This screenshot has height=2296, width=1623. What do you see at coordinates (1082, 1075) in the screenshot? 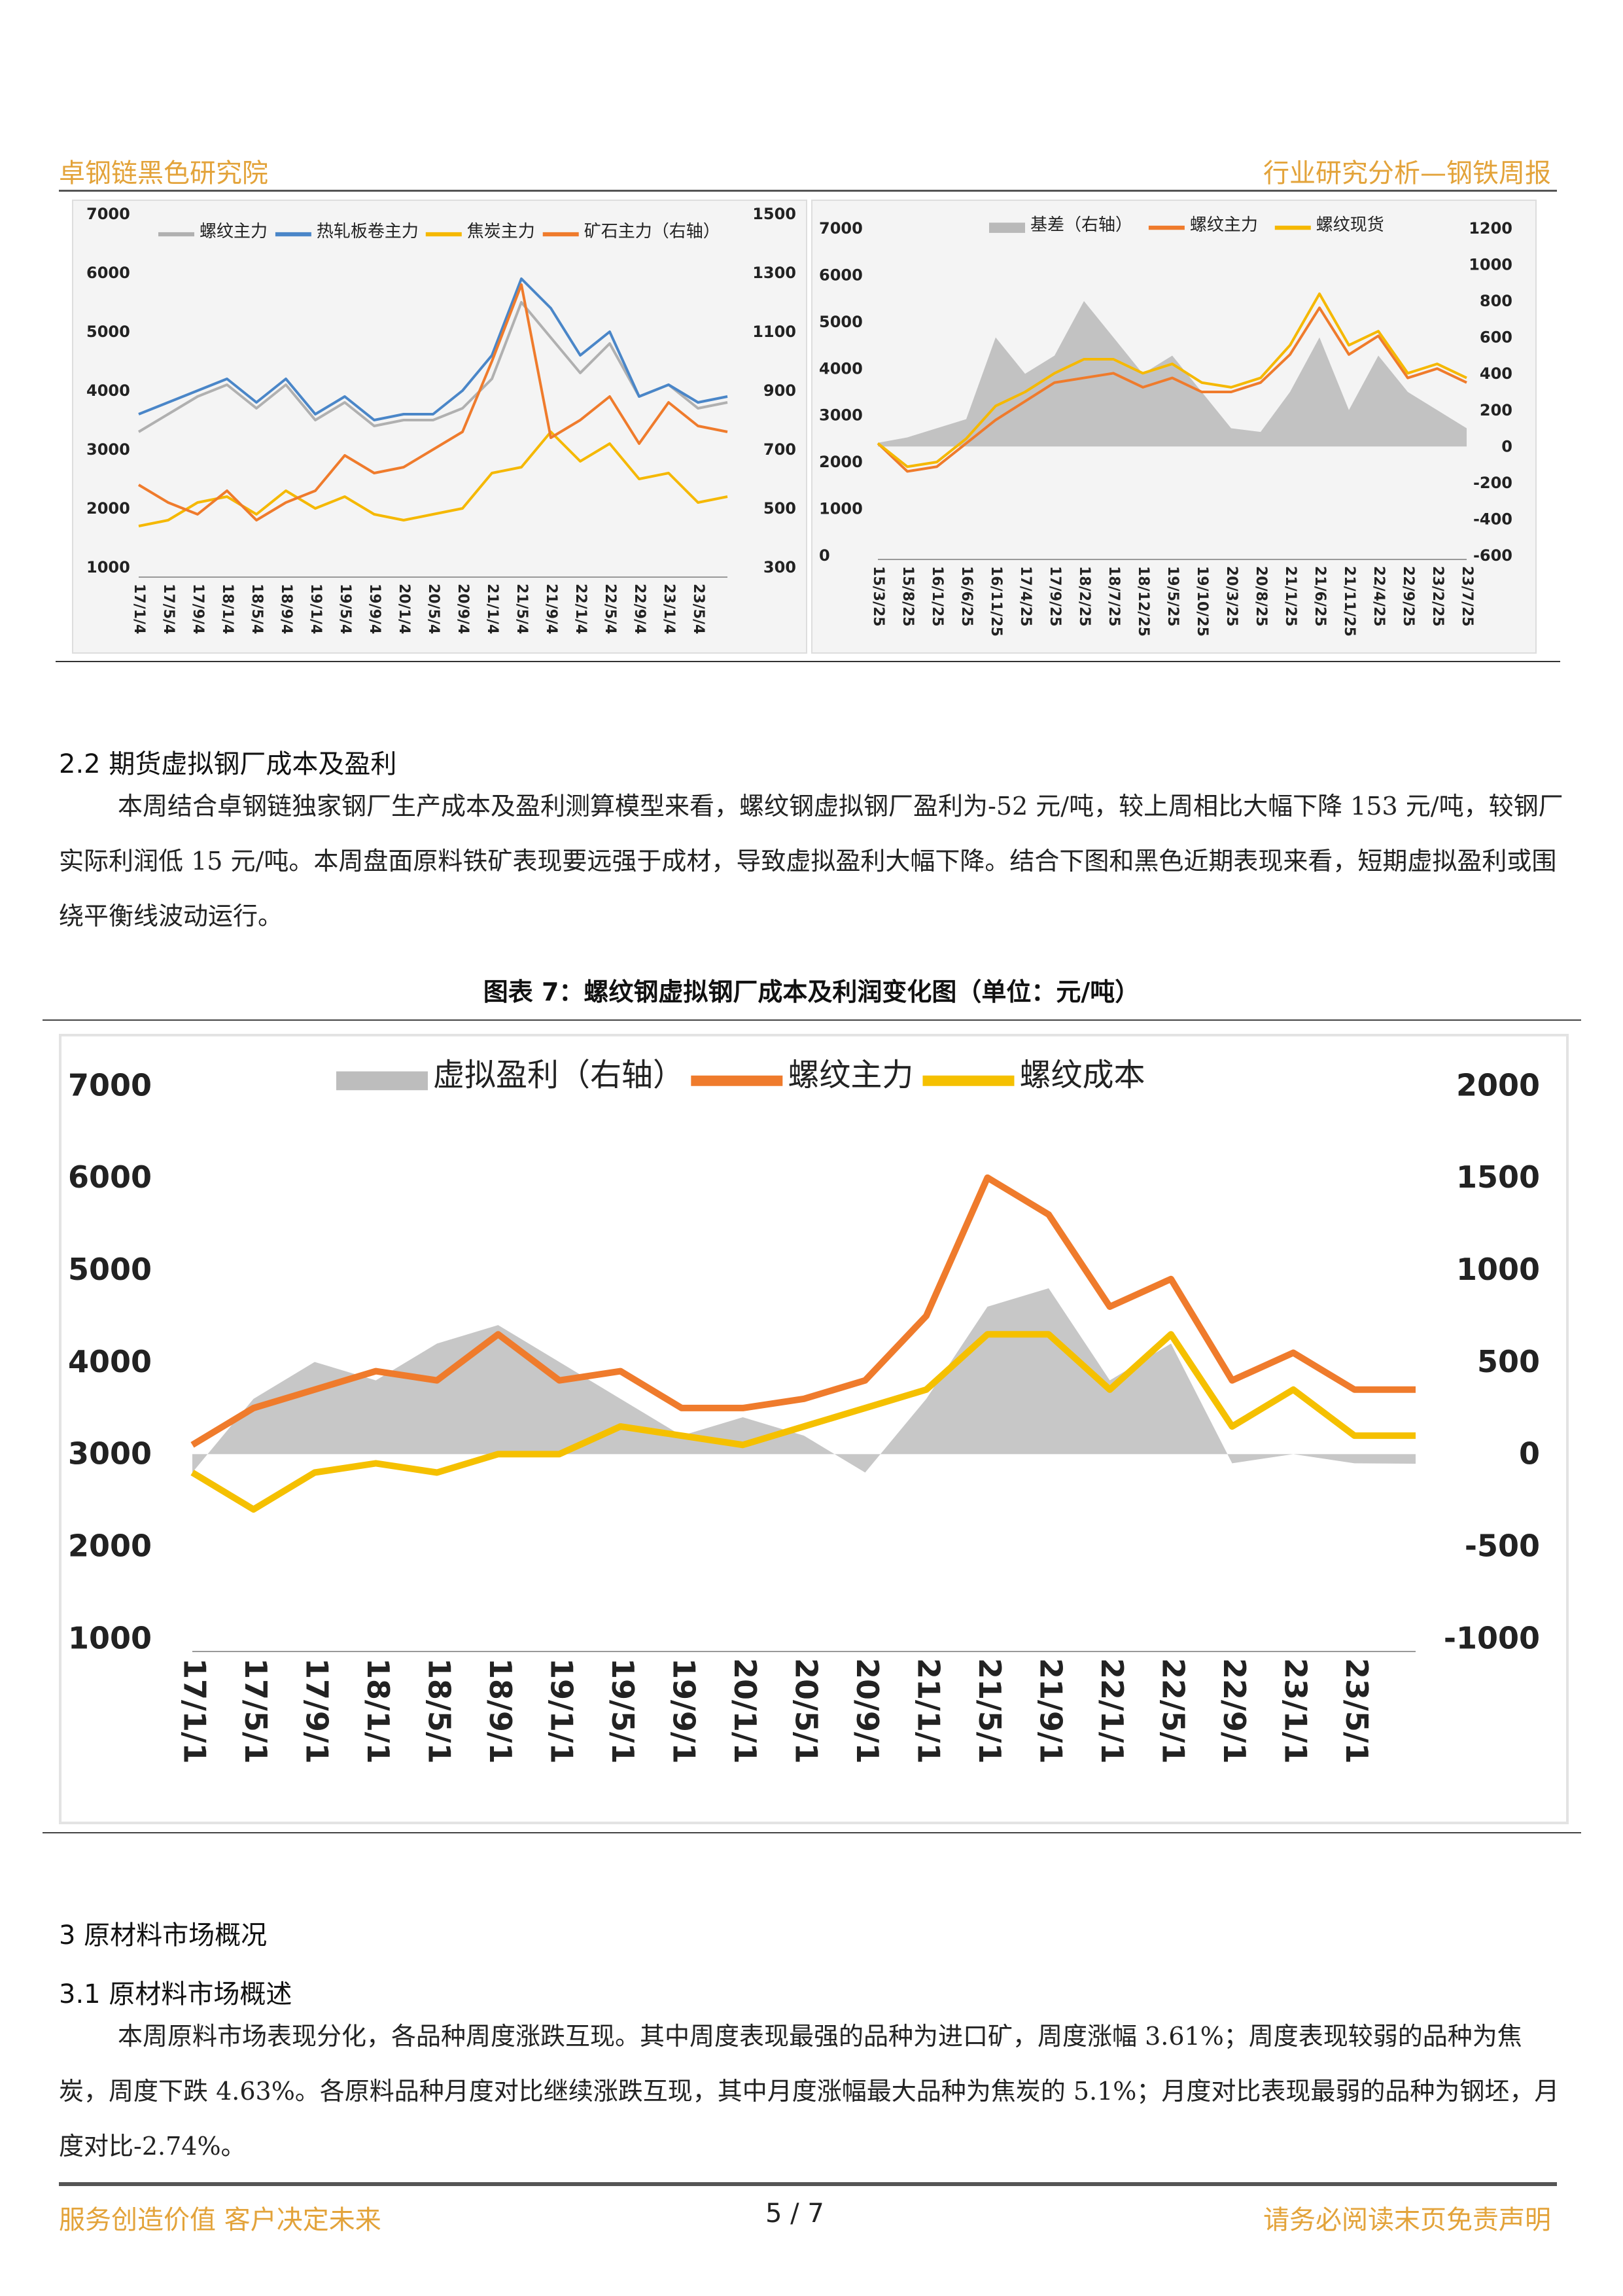
I see `legend-label: 螺纹成本` at bounding box center [1082, 1075].